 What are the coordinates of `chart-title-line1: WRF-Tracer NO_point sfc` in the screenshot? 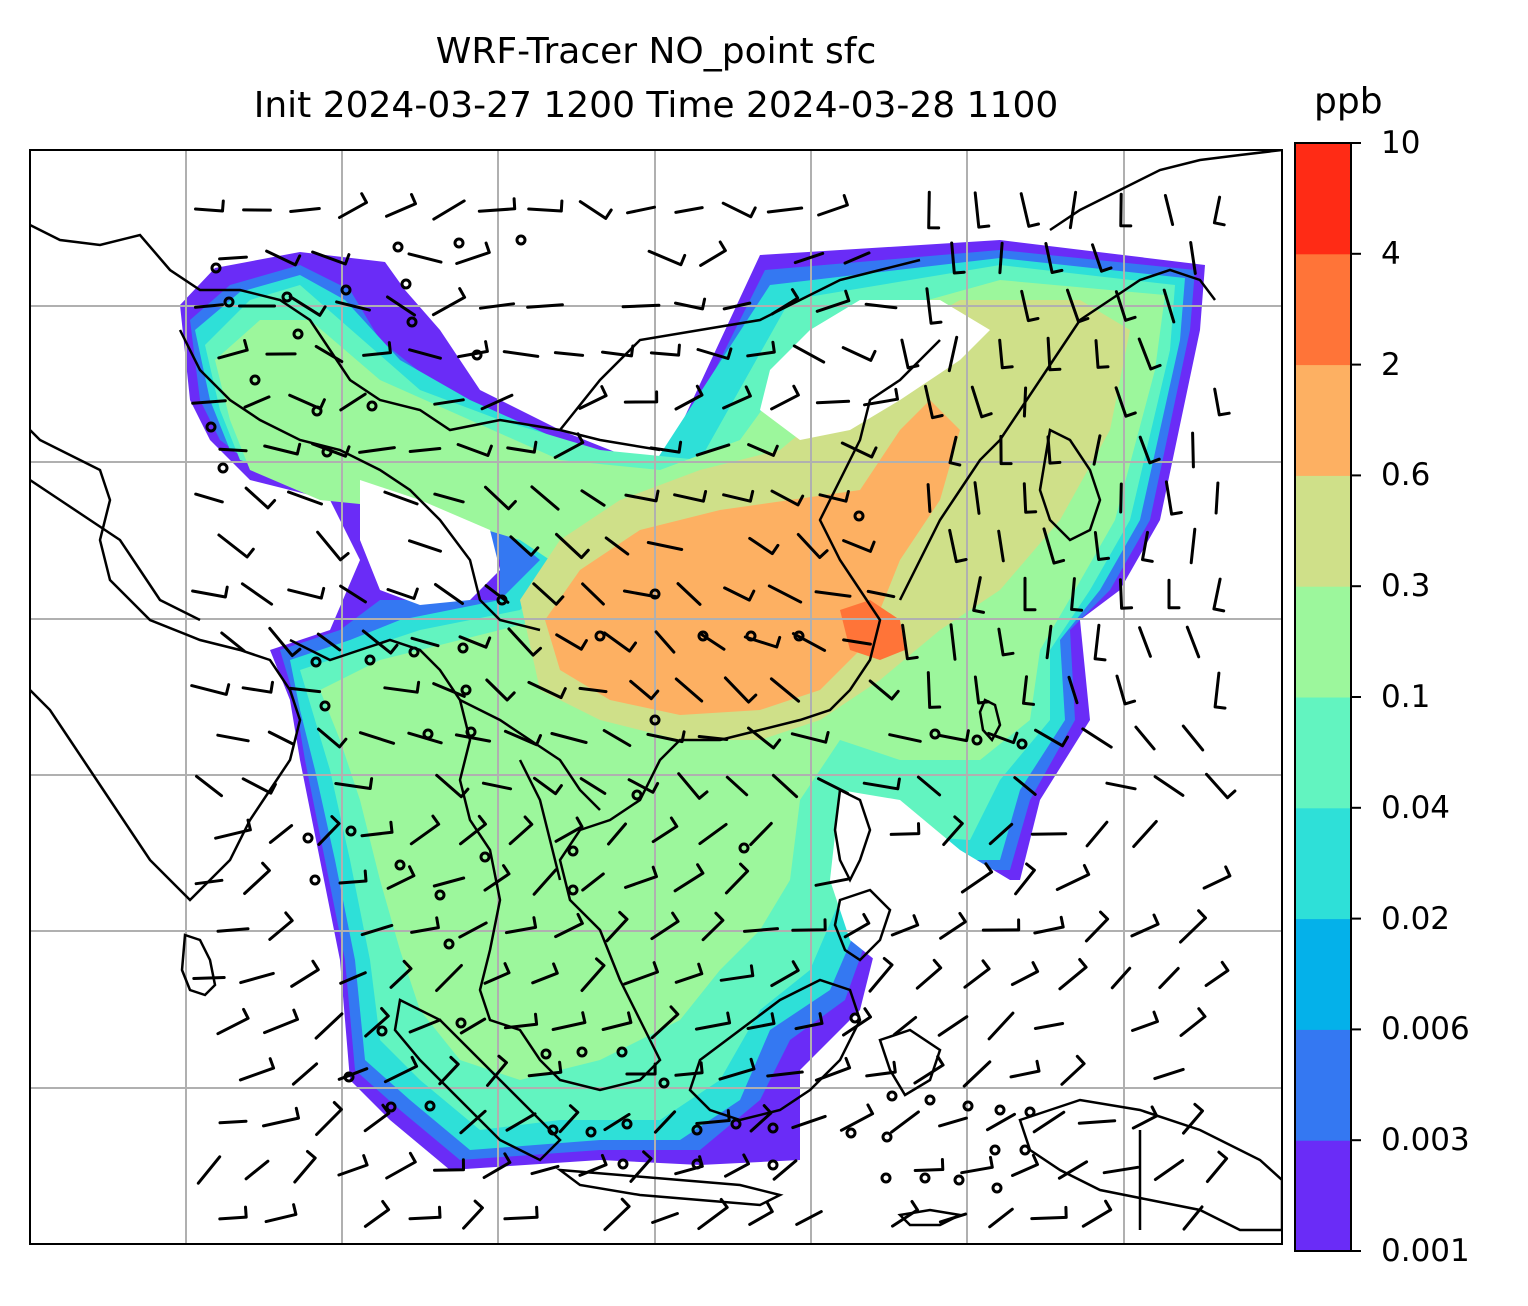 It's located at (656, 51).